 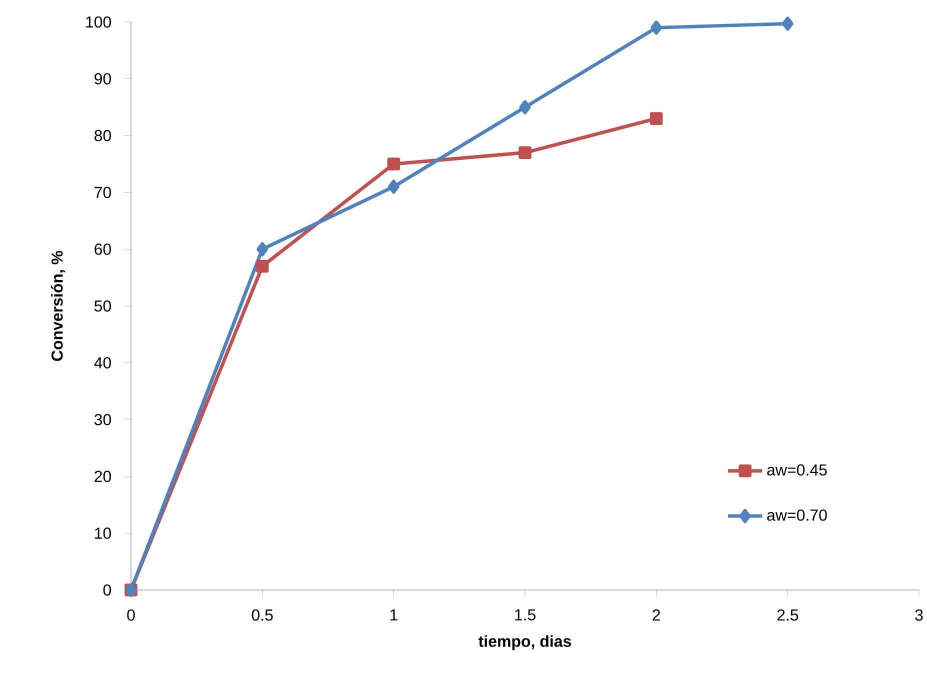 I want to click on y-tick-label: 10, so click(x=103, y=533).